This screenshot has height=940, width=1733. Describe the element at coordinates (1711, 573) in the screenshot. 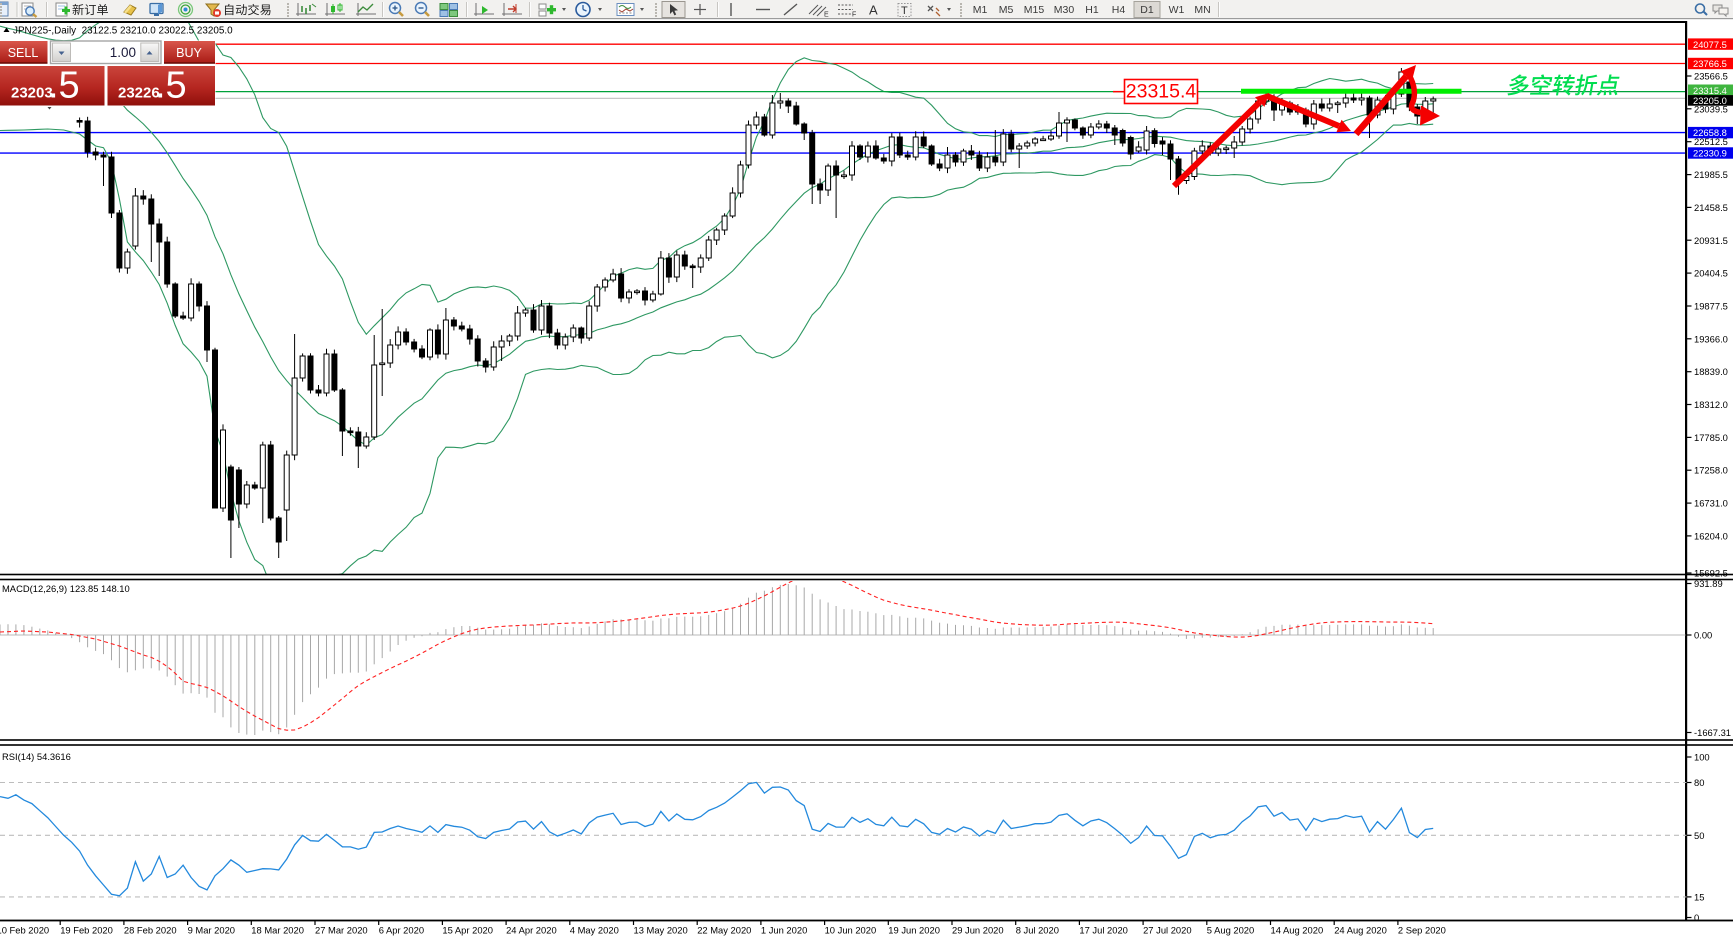

I see `svg-text: 15692.5` at that location.